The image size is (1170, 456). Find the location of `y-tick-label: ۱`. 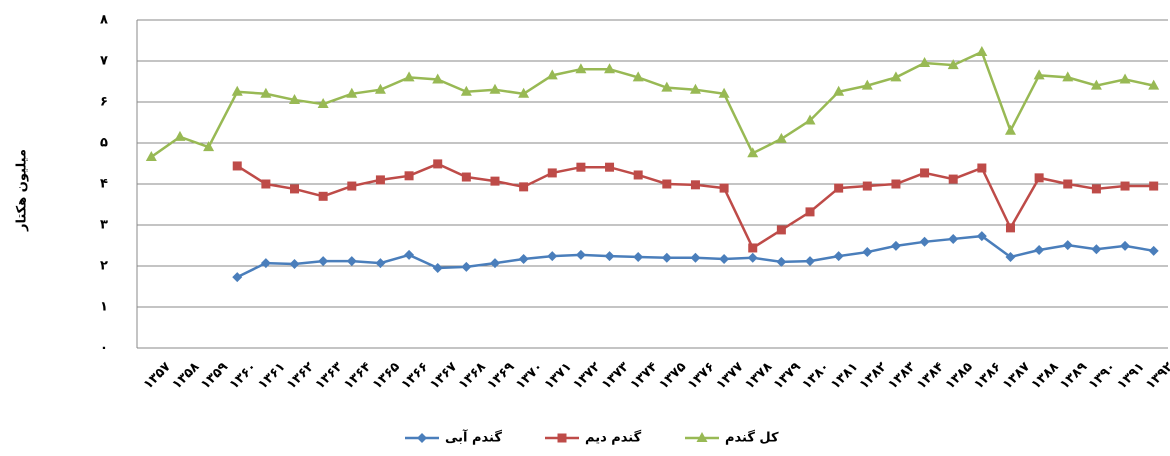

y-tick-label: ۱ is located at coordinates (104, 307).